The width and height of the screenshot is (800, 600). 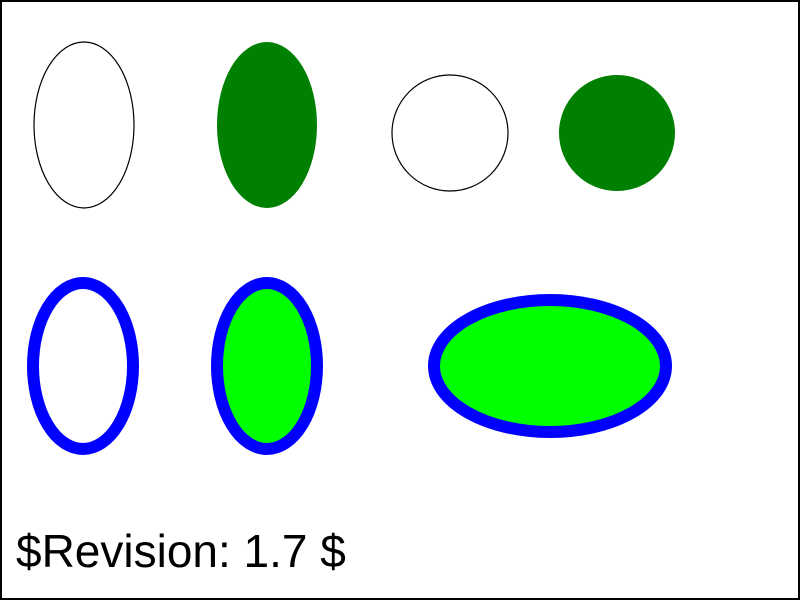 I want to click on blue-ring-lime-ellipse, so click(x=267, y=366).